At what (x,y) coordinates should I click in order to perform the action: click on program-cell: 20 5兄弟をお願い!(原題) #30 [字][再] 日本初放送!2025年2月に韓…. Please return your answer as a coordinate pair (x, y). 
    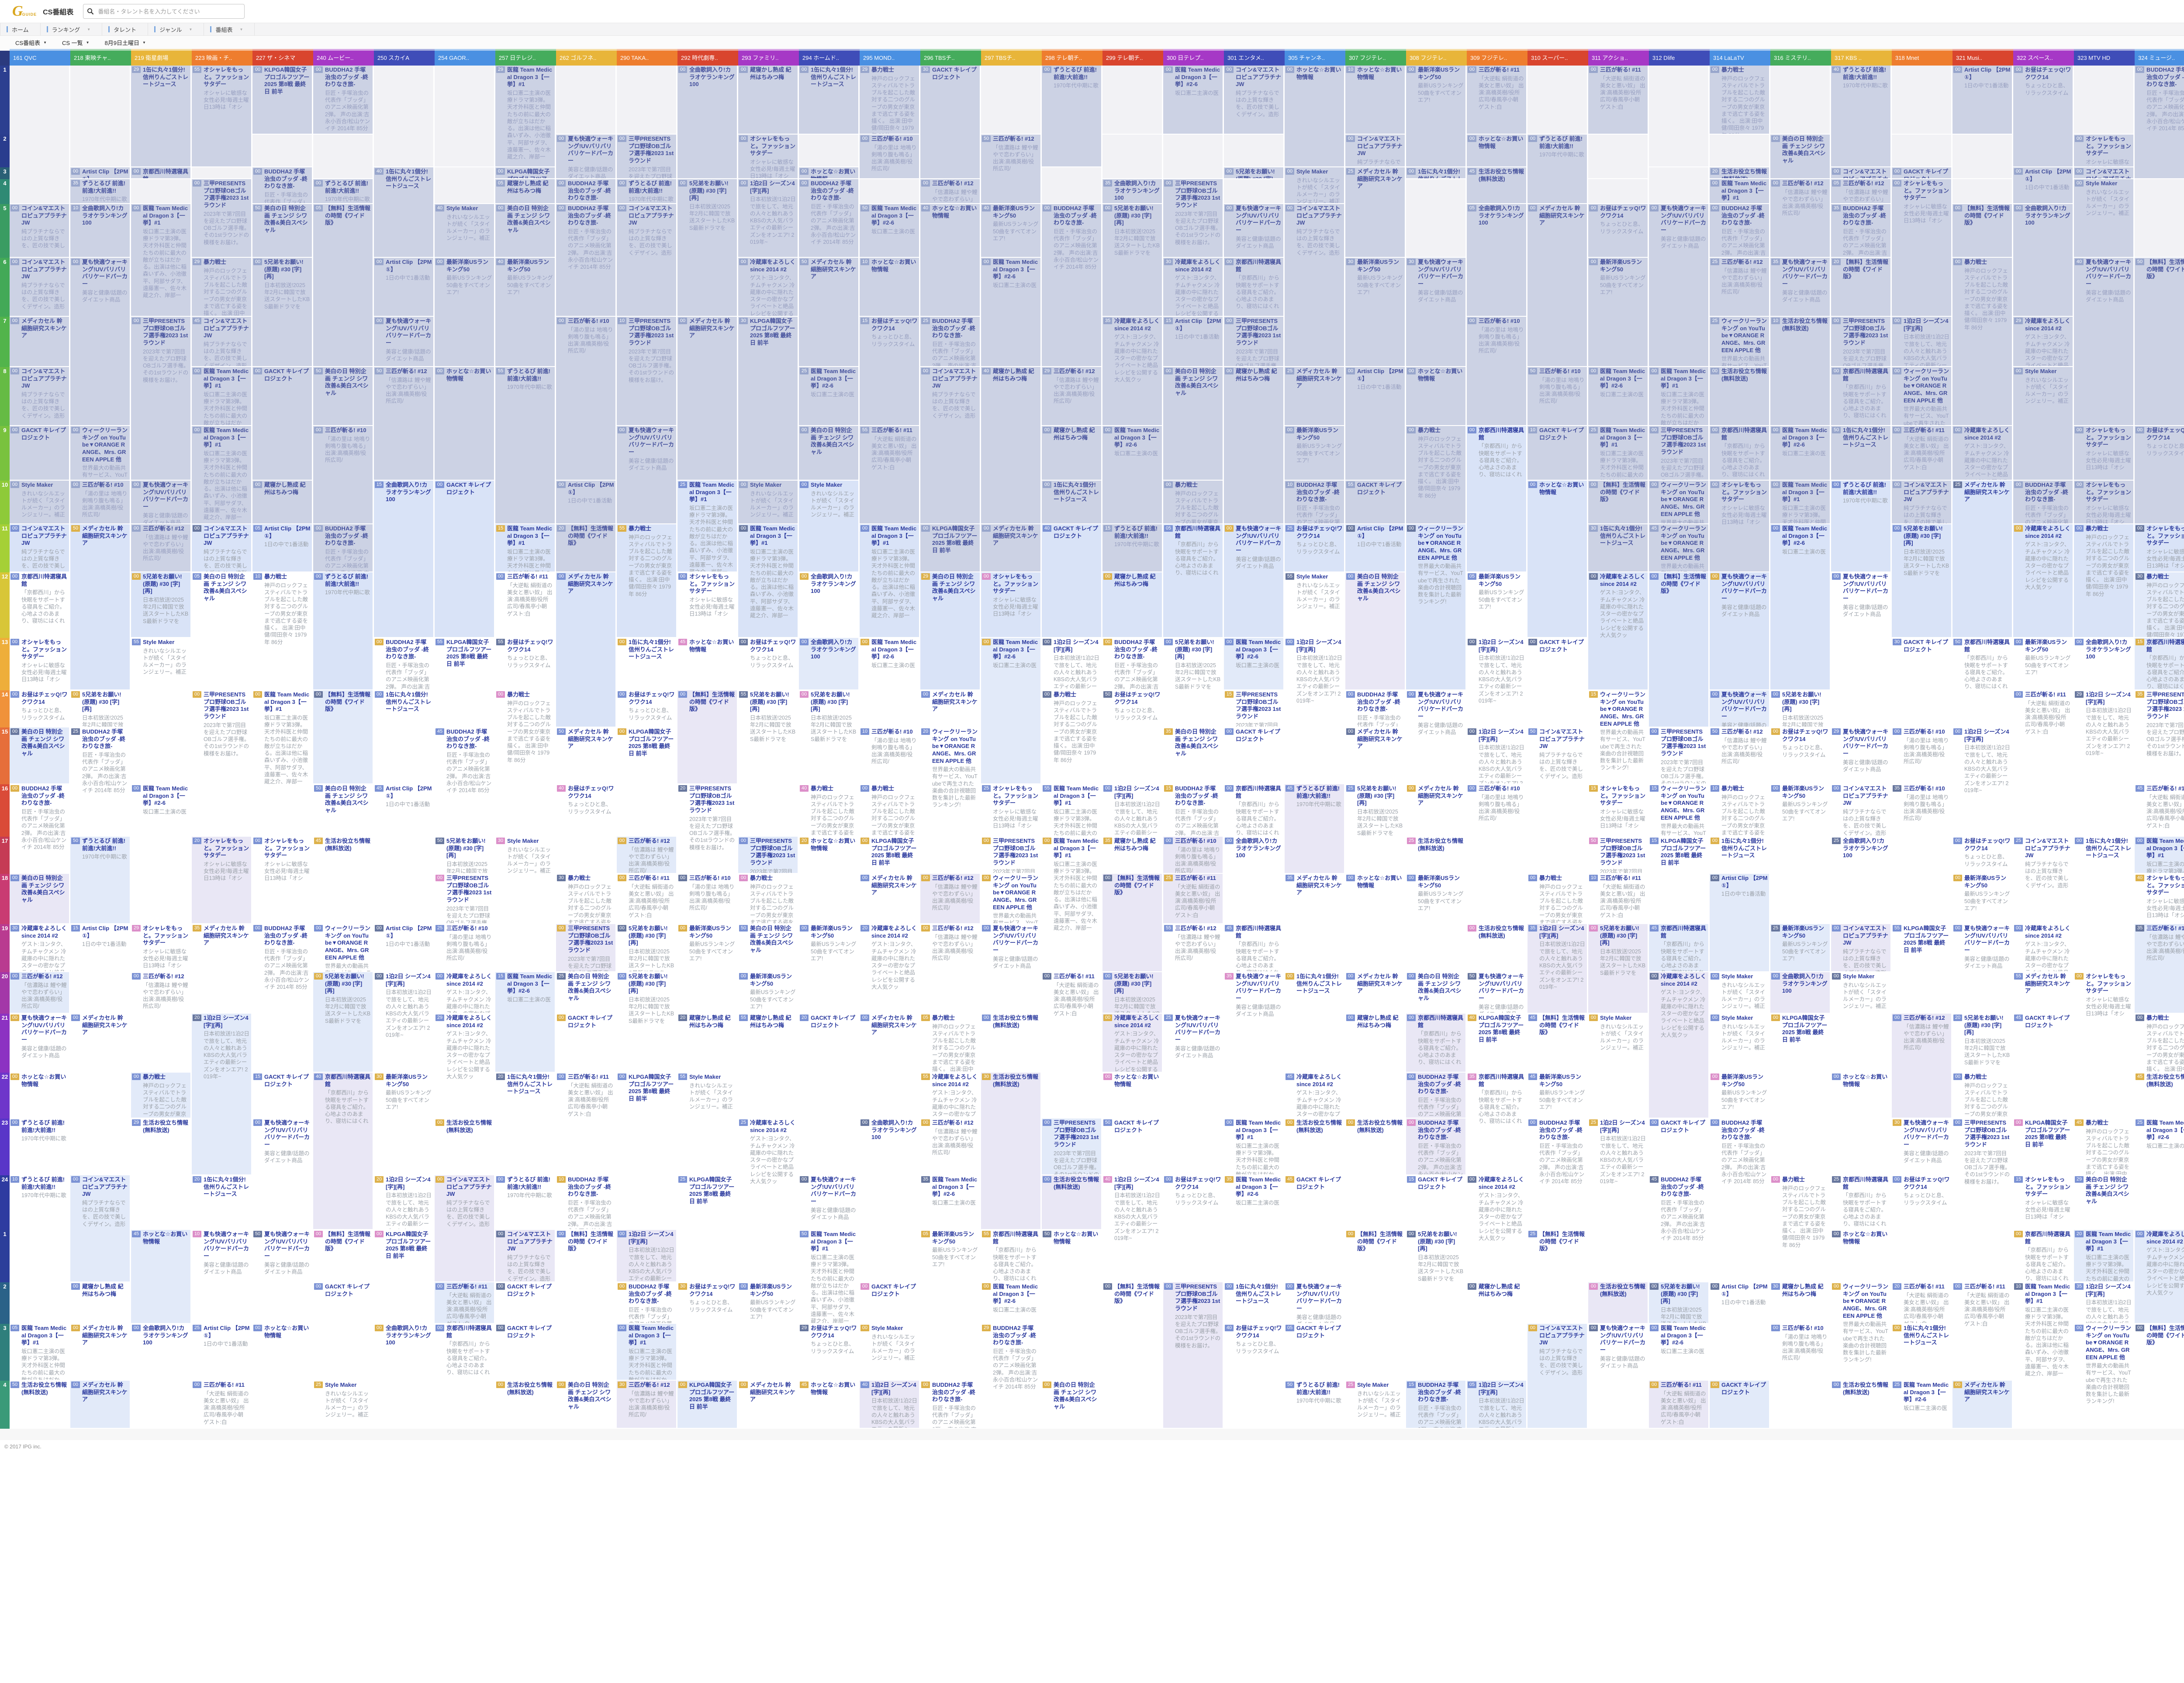
    Looking at the image, I should click on (1982, 1043).